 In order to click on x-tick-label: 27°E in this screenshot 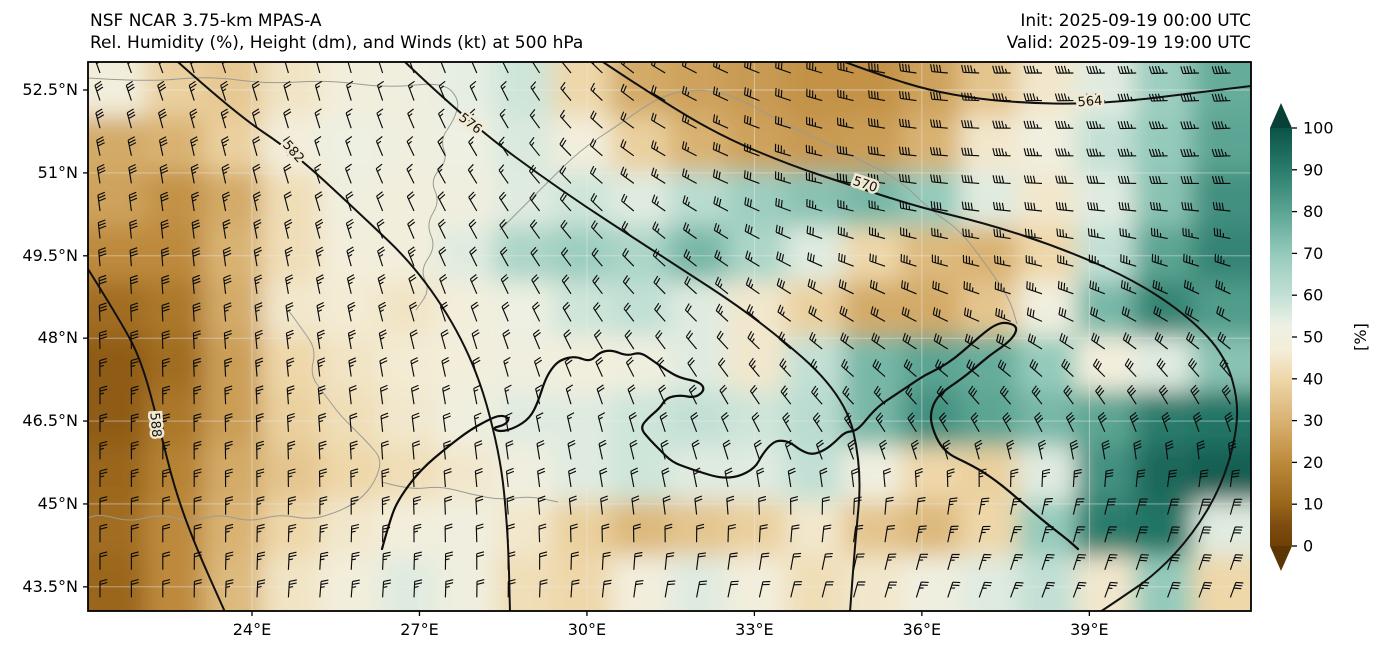, I will do `click(419, 629)`.